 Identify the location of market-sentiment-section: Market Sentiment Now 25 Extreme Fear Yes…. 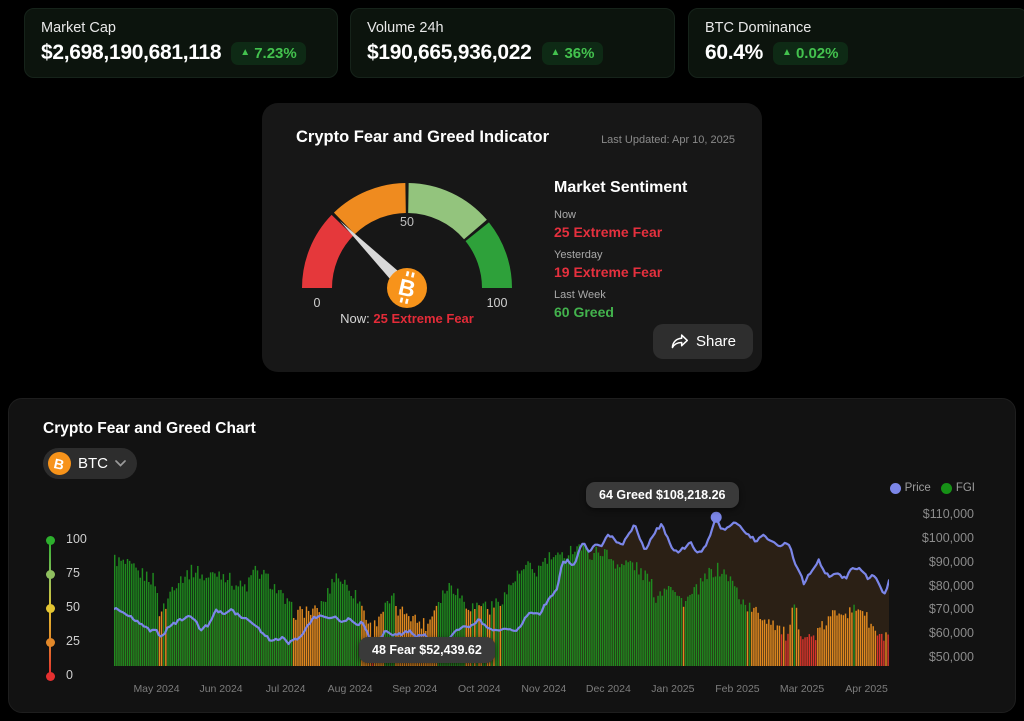
(620, 254).